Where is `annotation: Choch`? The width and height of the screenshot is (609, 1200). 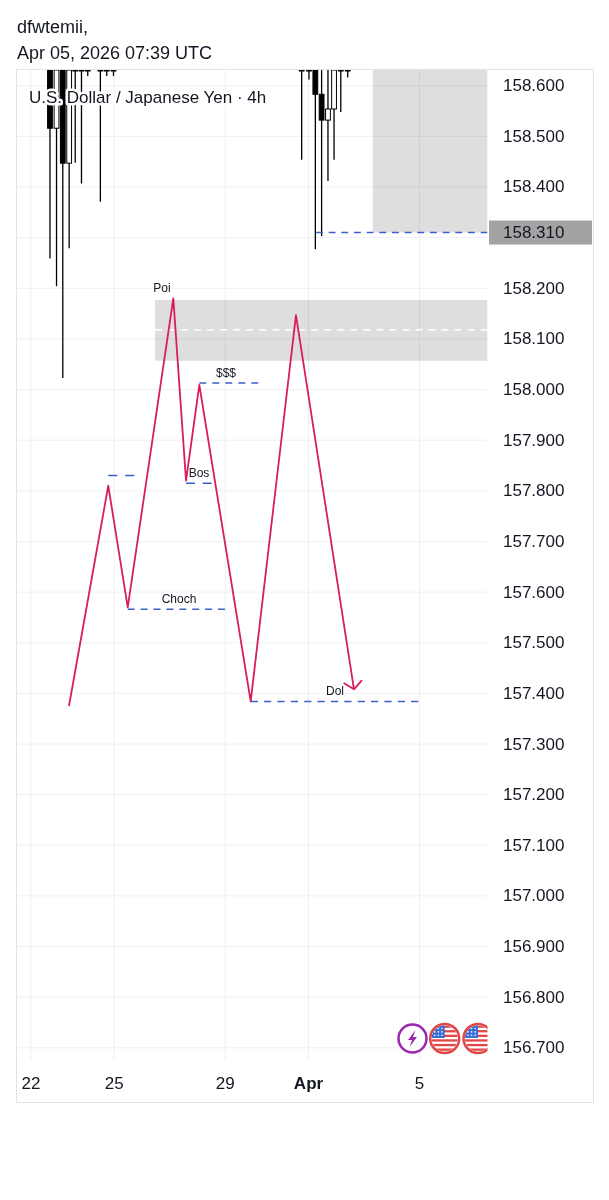
annotation: Choch is located at coordinates (179, 599).